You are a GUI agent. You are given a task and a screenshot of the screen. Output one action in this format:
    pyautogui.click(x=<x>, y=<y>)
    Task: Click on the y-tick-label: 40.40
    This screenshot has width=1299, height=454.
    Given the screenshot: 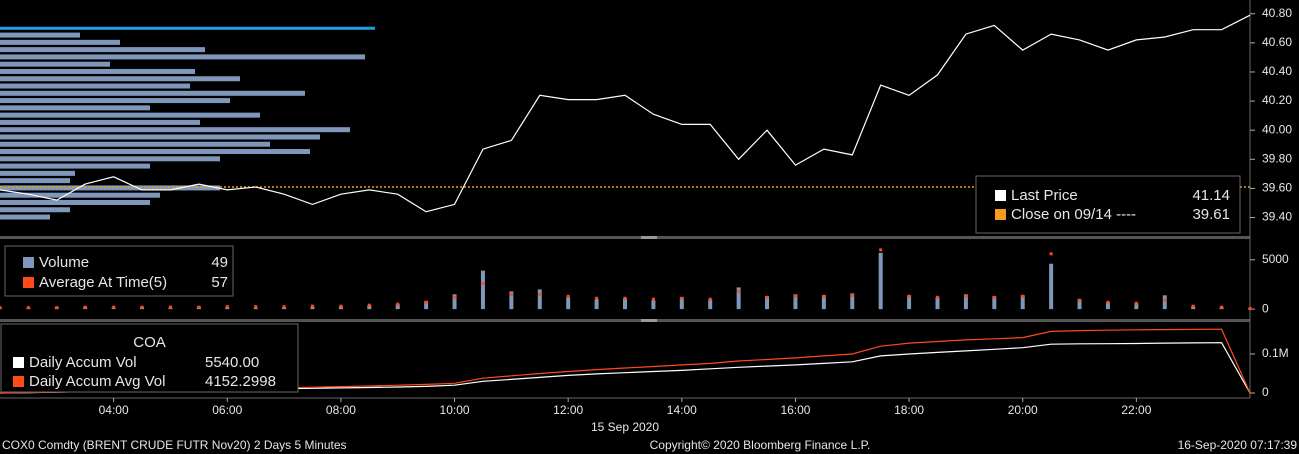 What is the action you would take?
    pyautogui.click(x=1277, y=71)
    